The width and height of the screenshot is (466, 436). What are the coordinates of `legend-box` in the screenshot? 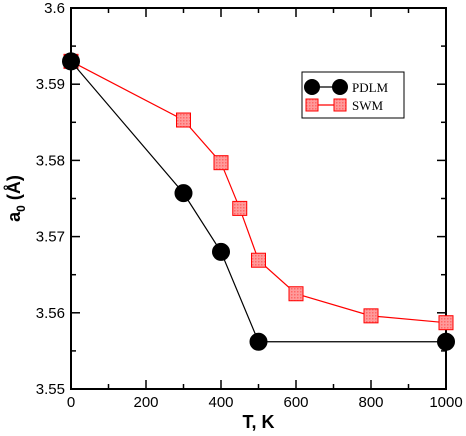 It's located at (353, 95).